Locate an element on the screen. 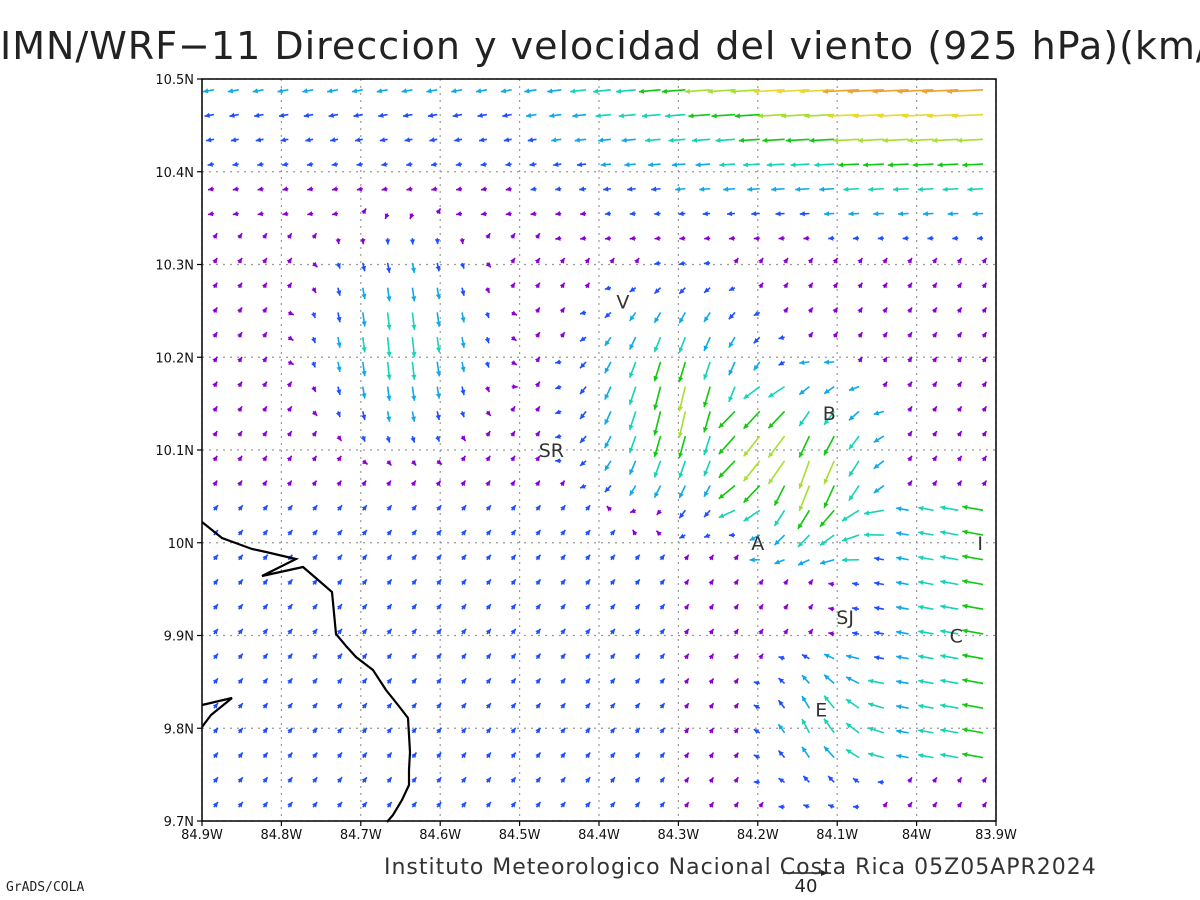 The image size is (1200, 900). x-tick-label: 84.8W is located at coordinates (281, 835).